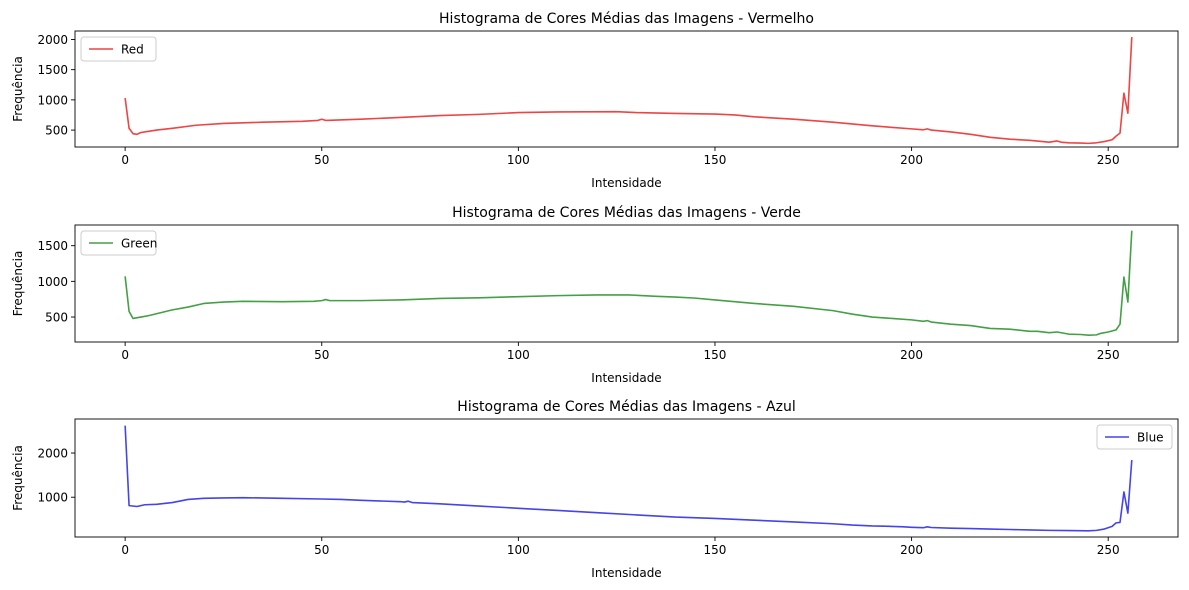 This screenshot has height=590, width=1189. I want to click on legend: Blue, so click(1134, 437).